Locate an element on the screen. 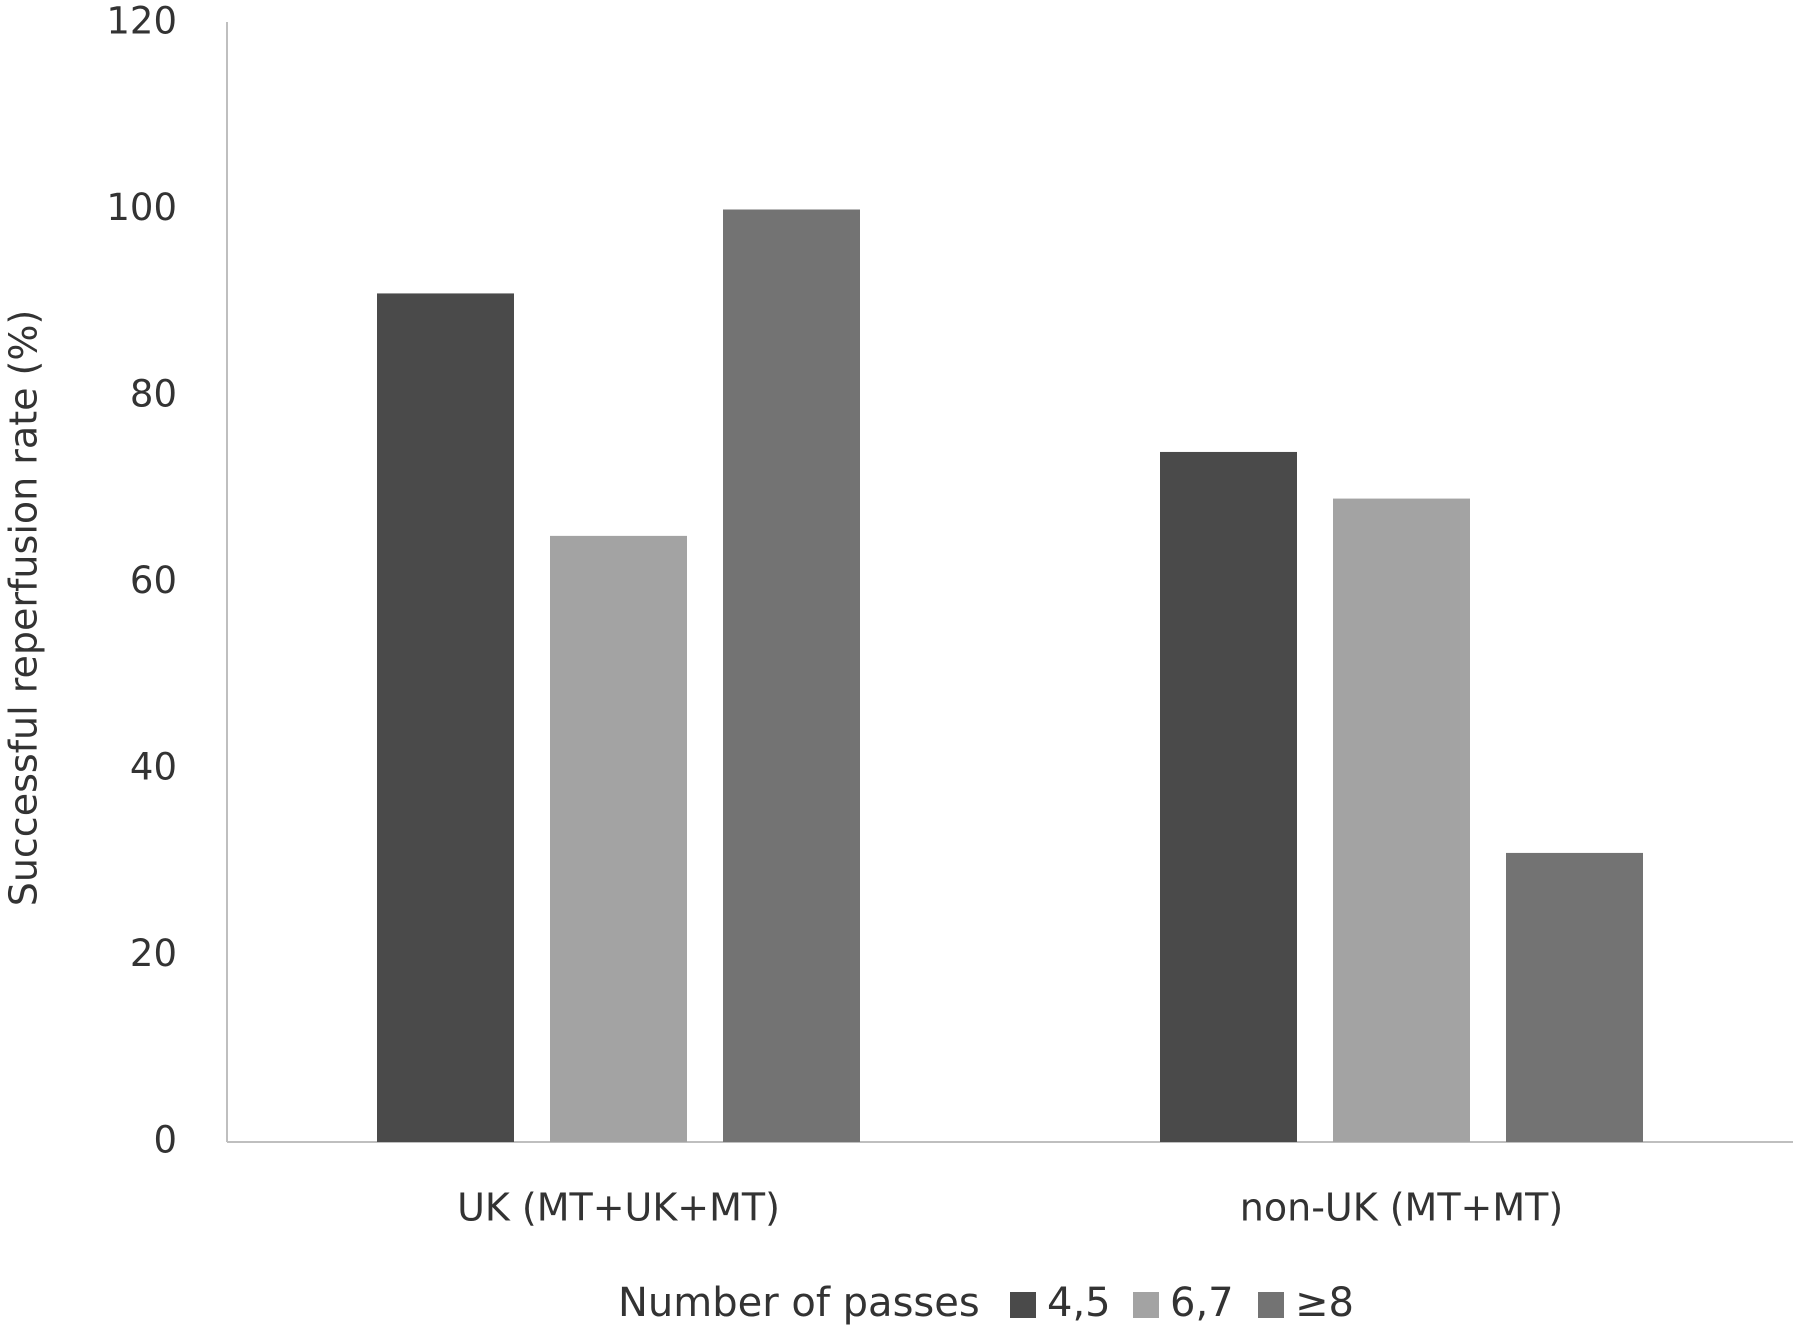  y-tick-label: 120 is located at coordinates (141, 21).